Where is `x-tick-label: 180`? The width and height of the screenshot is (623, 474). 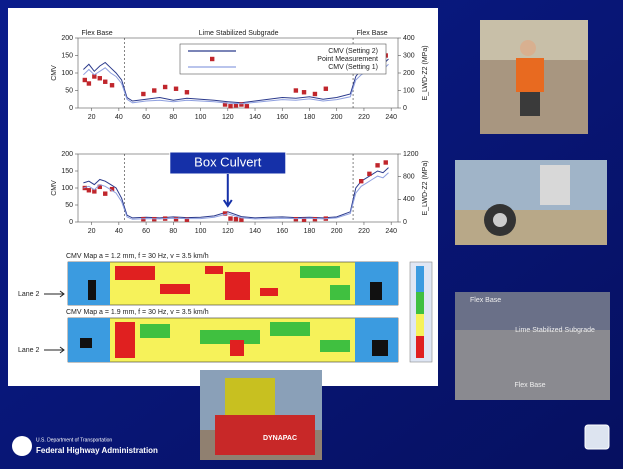 x-tick-label: 180 is located at coordinates (310, 231).